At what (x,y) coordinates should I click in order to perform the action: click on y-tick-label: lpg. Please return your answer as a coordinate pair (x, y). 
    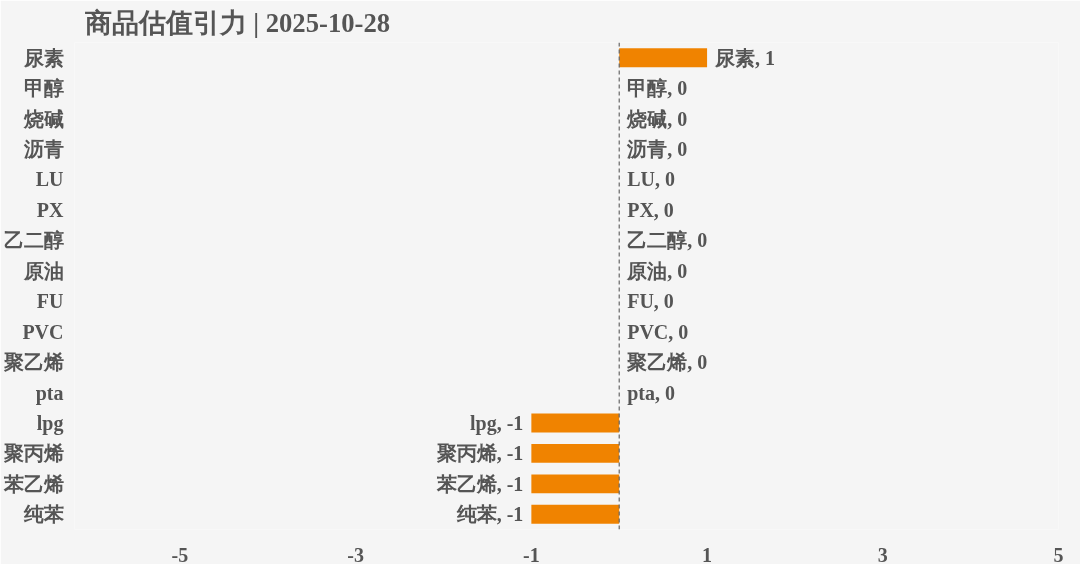
    Looking at the image, I should click on (50, 423).